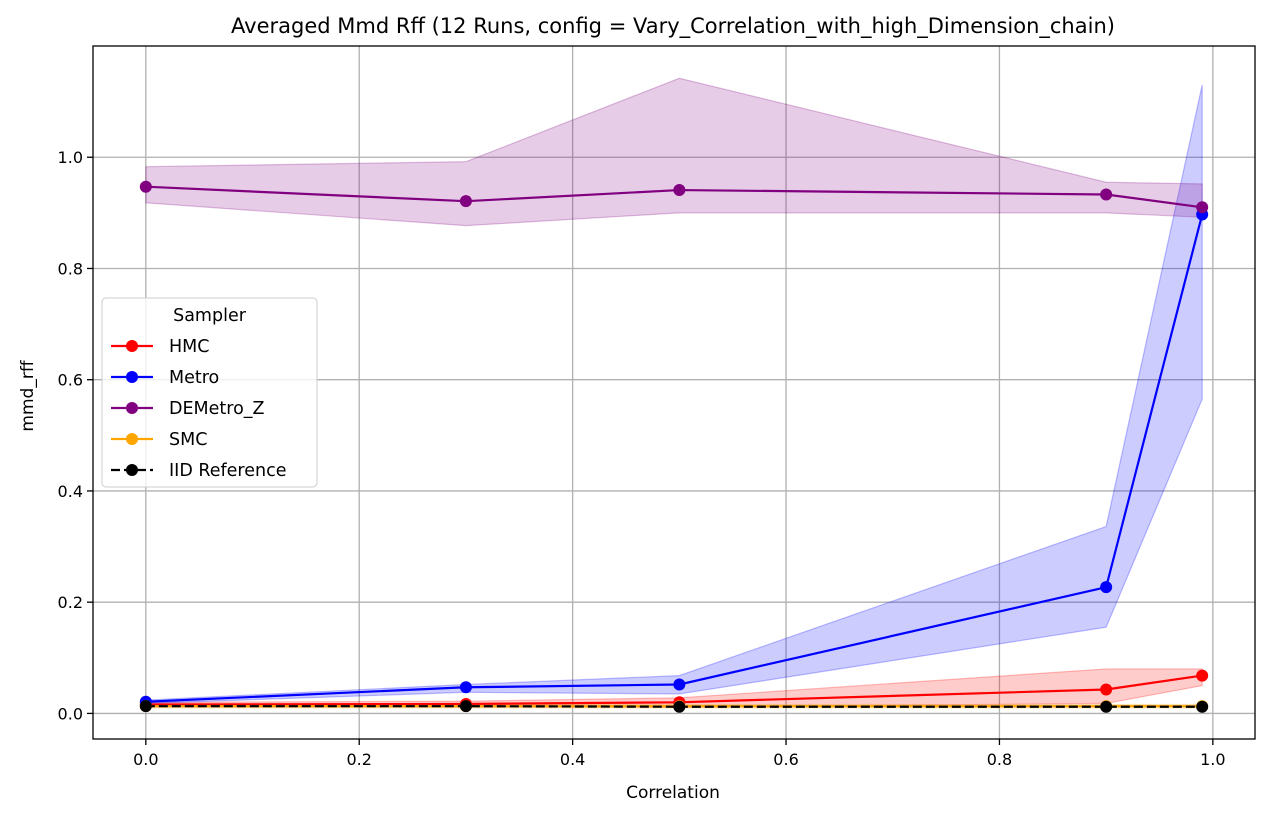  I want to click on legend-frame, so click(209, 392).